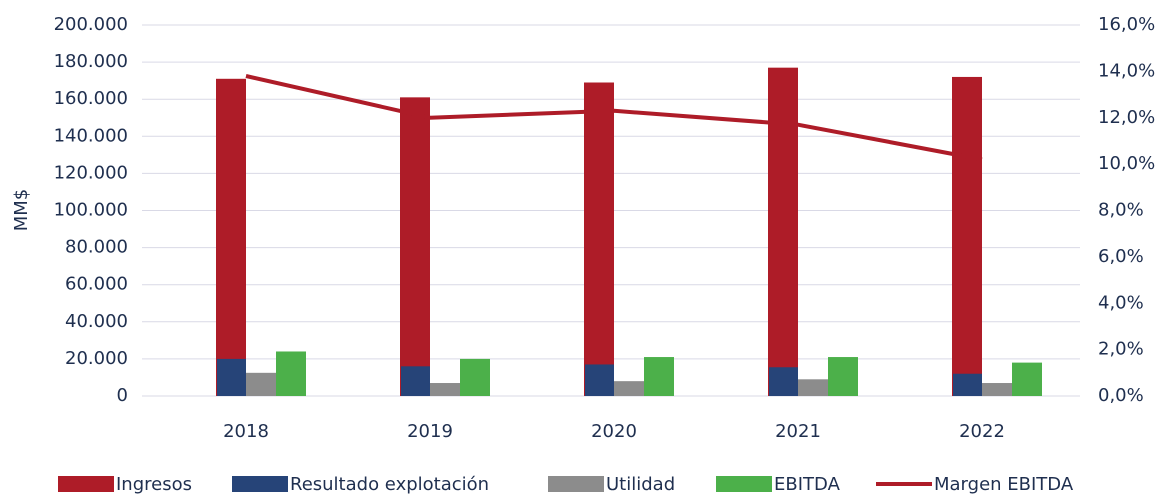 This screenshot has width=1169, height=499. Describe the element at coordinates (1126, 70) in the screenshot. I see `y2-tick-label: 14,0%` at that location.